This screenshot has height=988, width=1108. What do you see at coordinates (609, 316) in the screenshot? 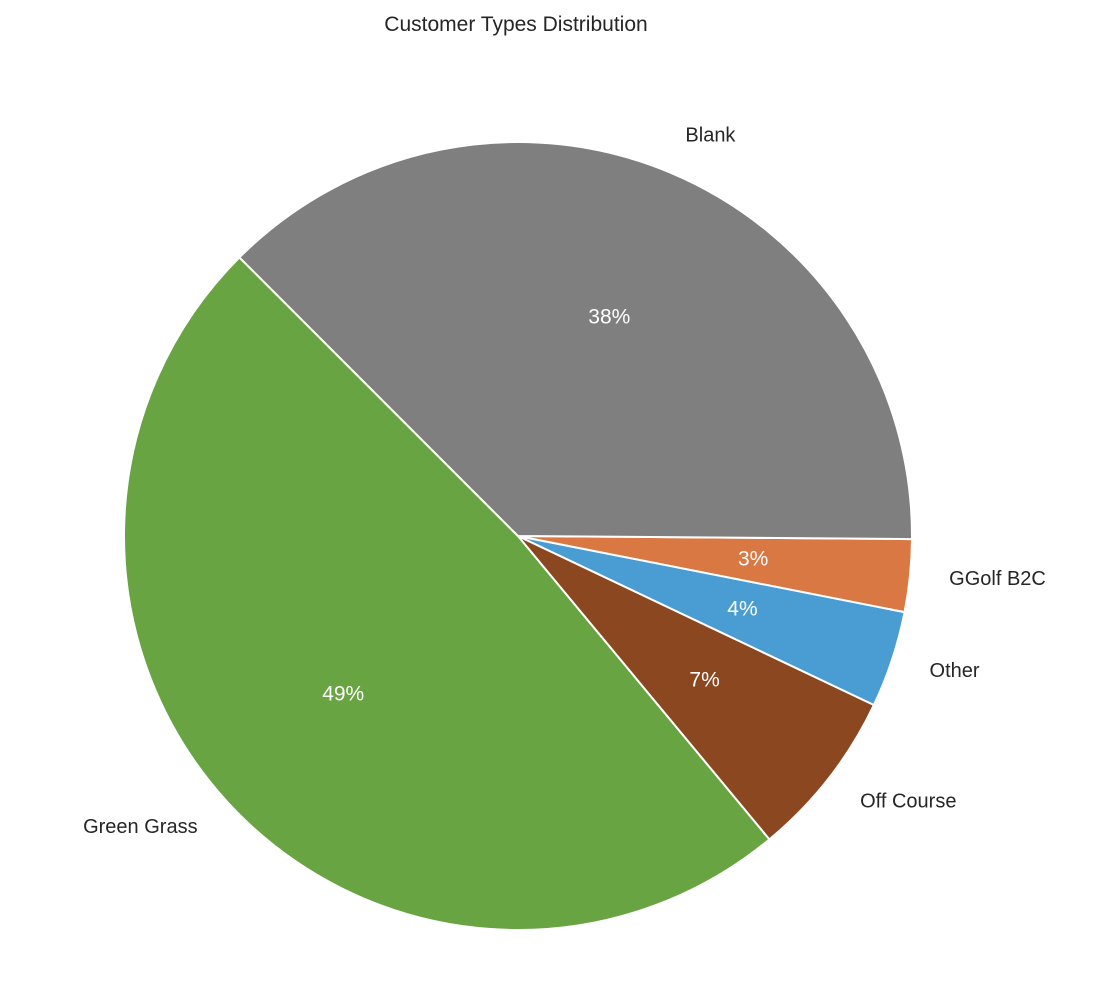
I see `pct-label-blank: 38%` at bounding box center [609, 316].